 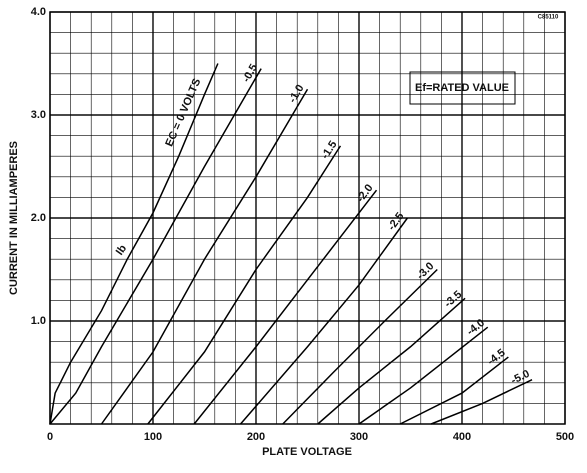 I want to click on y-axis-label: CURRENT IN MILLIAMPERES, so click(x=14, y=218).